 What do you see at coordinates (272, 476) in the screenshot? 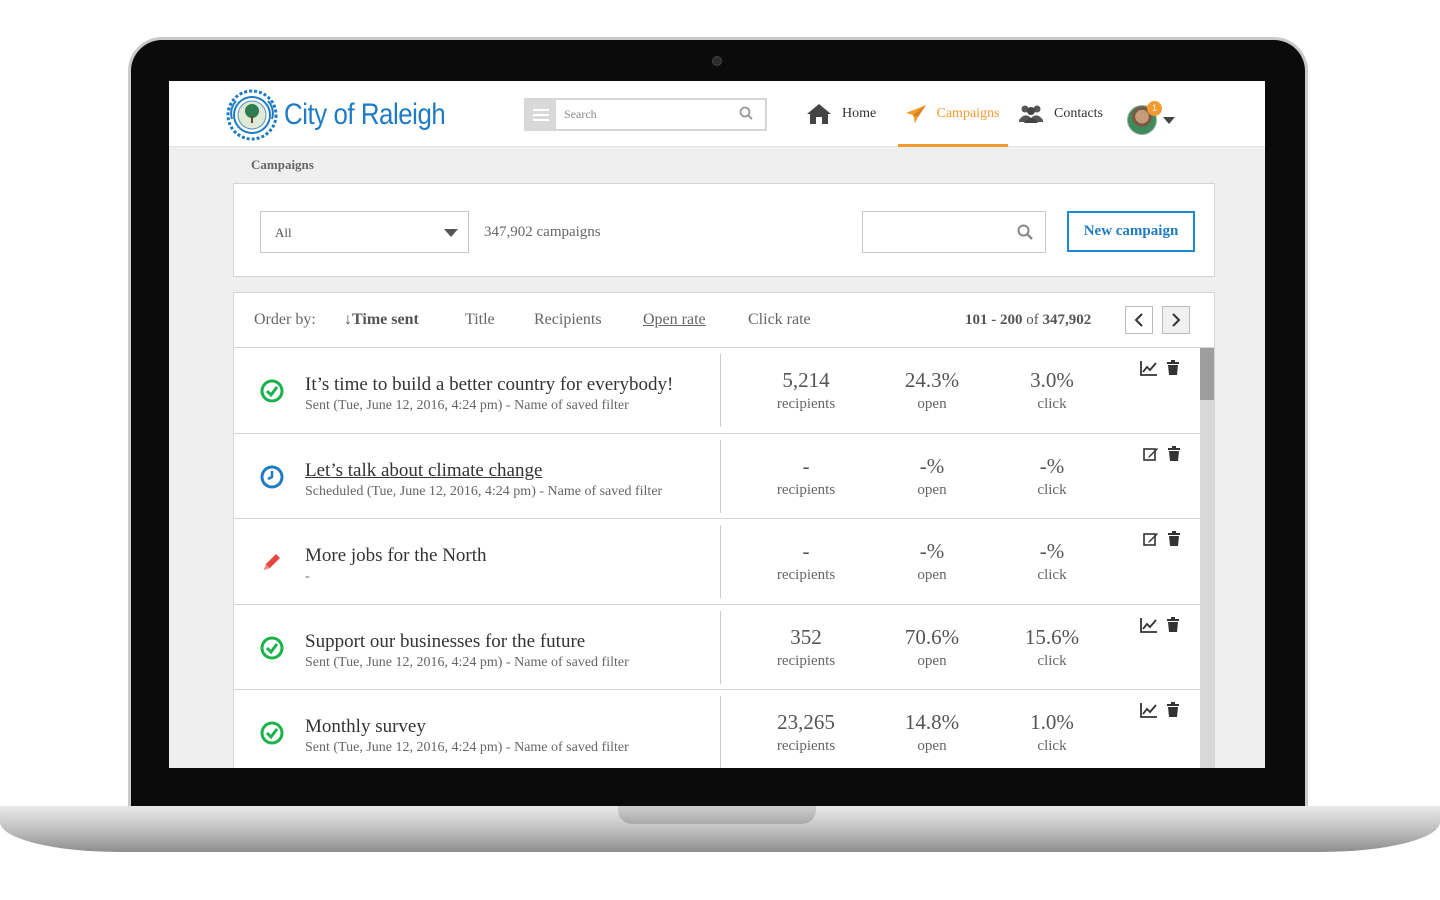
I see `scheduled-clock-icon` at bounding box center [272, 476].